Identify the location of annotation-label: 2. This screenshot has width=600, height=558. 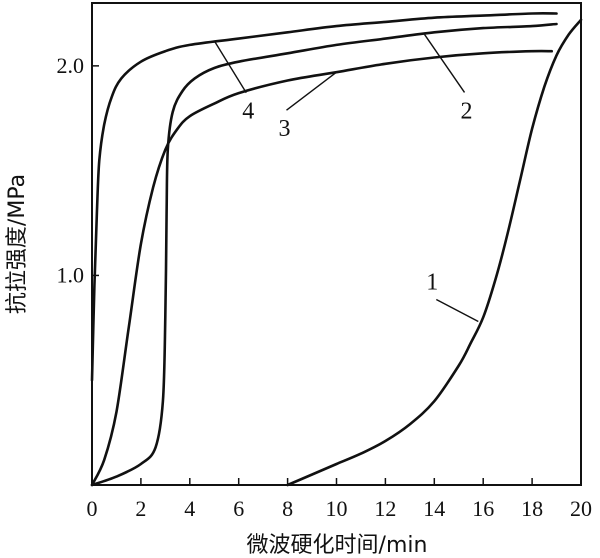
(467, 111).